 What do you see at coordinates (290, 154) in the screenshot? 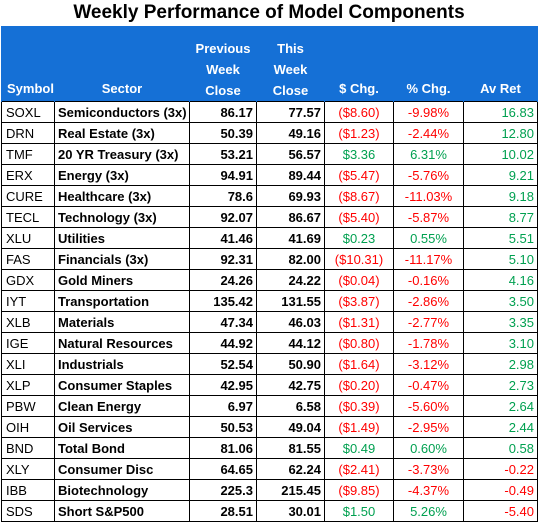
I see `cell-this-close: 56.57` at bounding box center [290, 154].